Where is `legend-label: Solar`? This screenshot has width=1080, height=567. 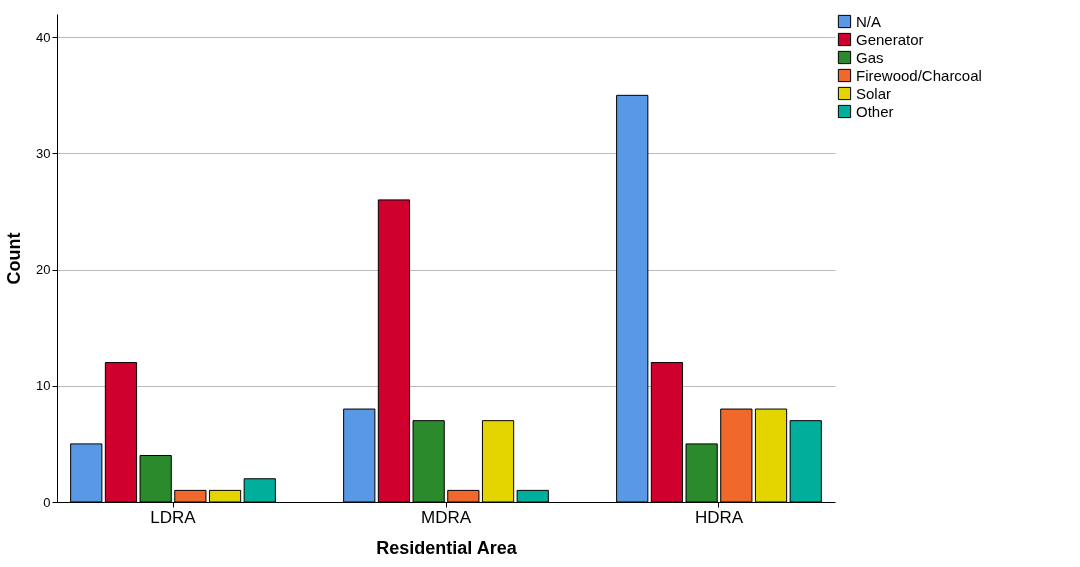 legend-label: Solar is located at coordinates (874, 93).